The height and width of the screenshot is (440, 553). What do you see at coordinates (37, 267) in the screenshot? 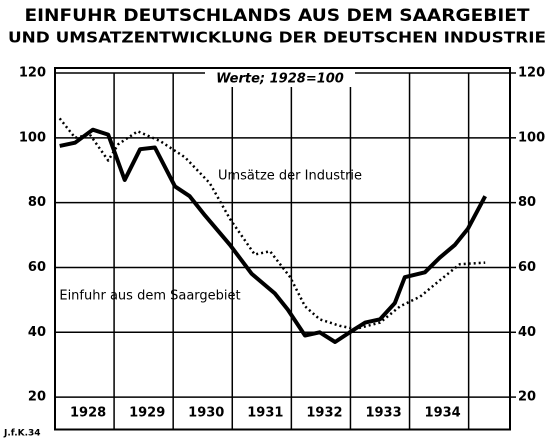
I see `y-tick-label: 60` at bounding box center [37, 267].